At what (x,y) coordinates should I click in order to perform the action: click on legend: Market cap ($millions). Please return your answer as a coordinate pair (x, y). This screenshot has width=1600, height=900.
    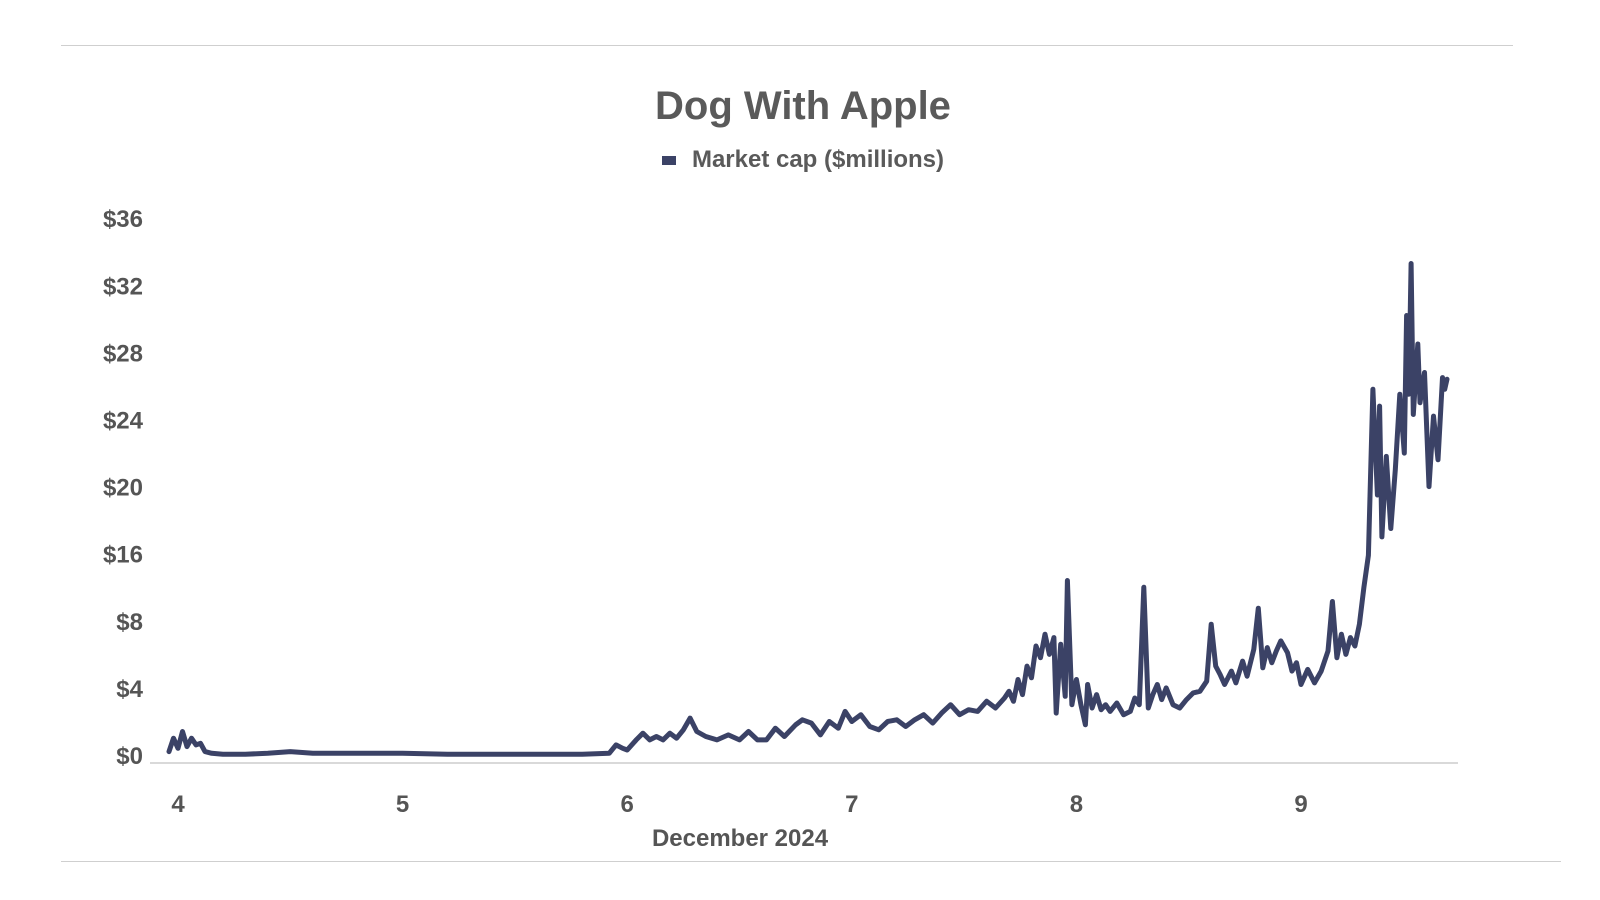
    Looking at the image, I should click on (800, 160).